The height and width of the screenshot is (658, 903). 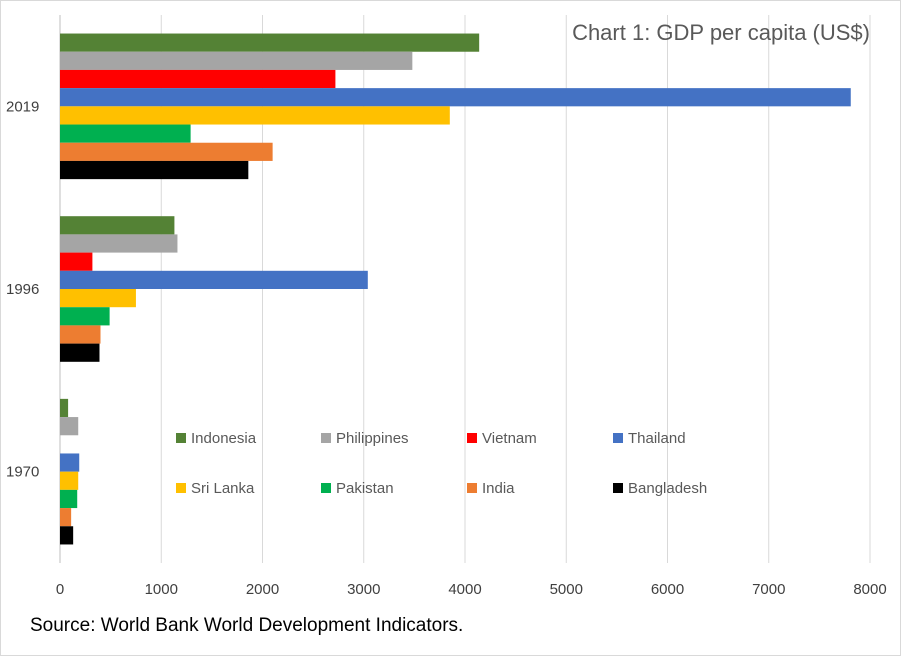 I want to click on x-tick-label: 1000, so click(x=161, y=589).